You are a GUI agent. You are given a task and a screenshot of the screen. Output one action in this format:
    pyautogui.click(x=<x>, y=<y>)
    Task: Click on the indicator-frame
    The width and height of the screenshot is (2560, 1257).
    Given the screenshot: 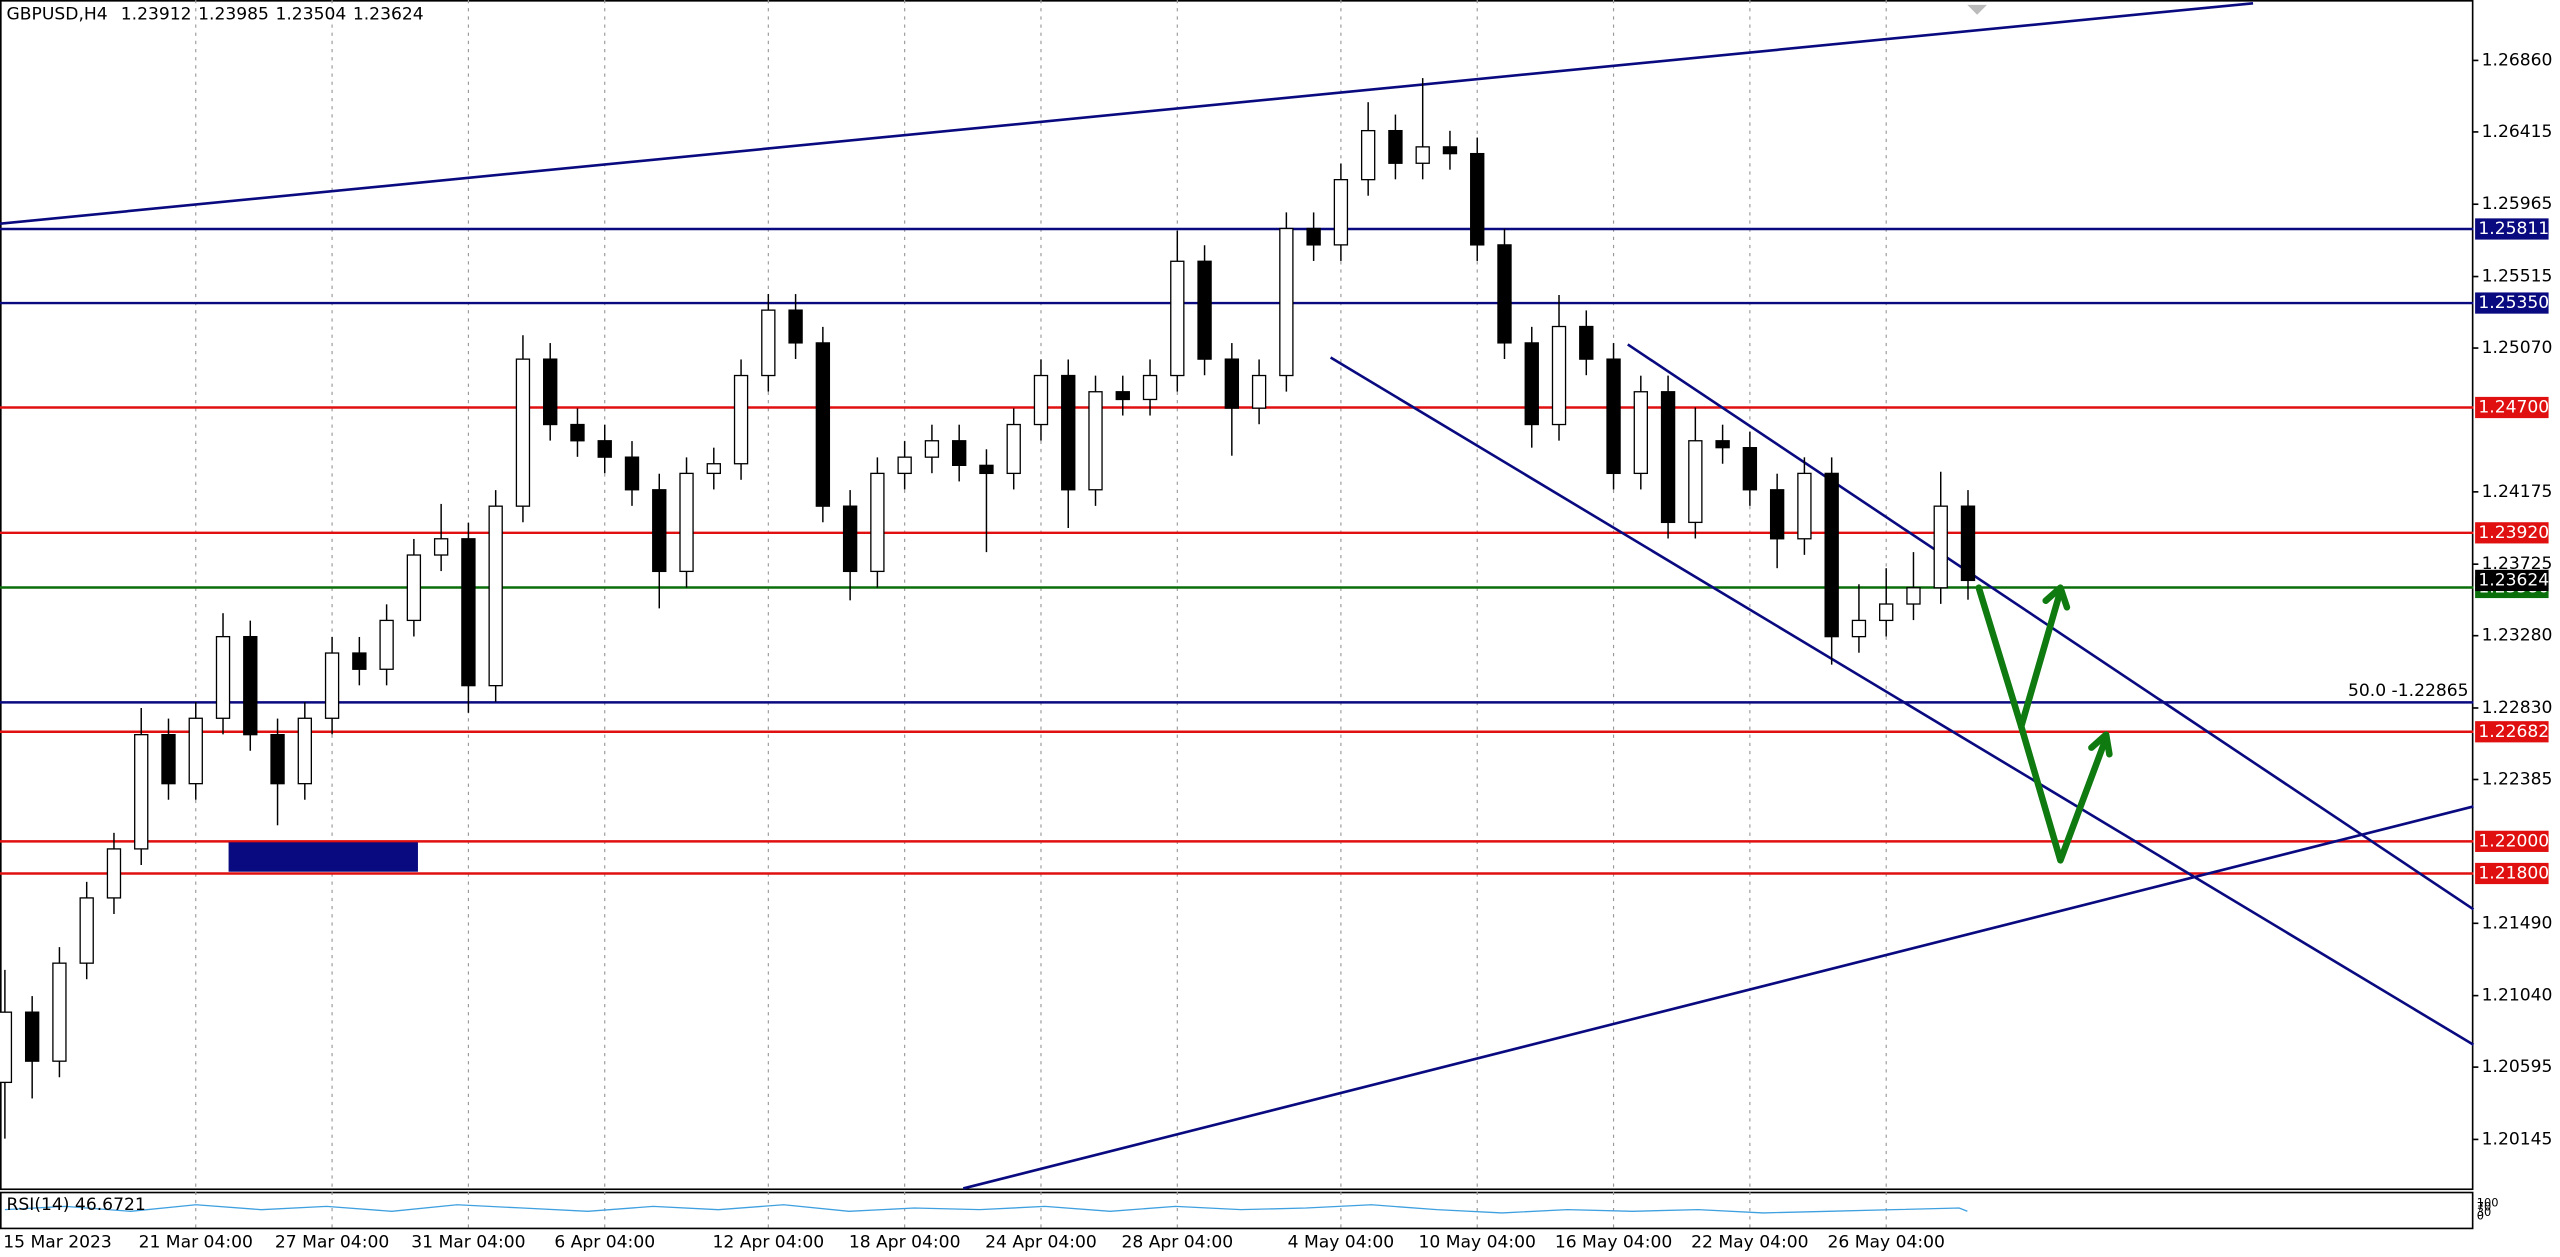 What is the action you would take?
    pyautogui.click(x=1237, y=1210)
    